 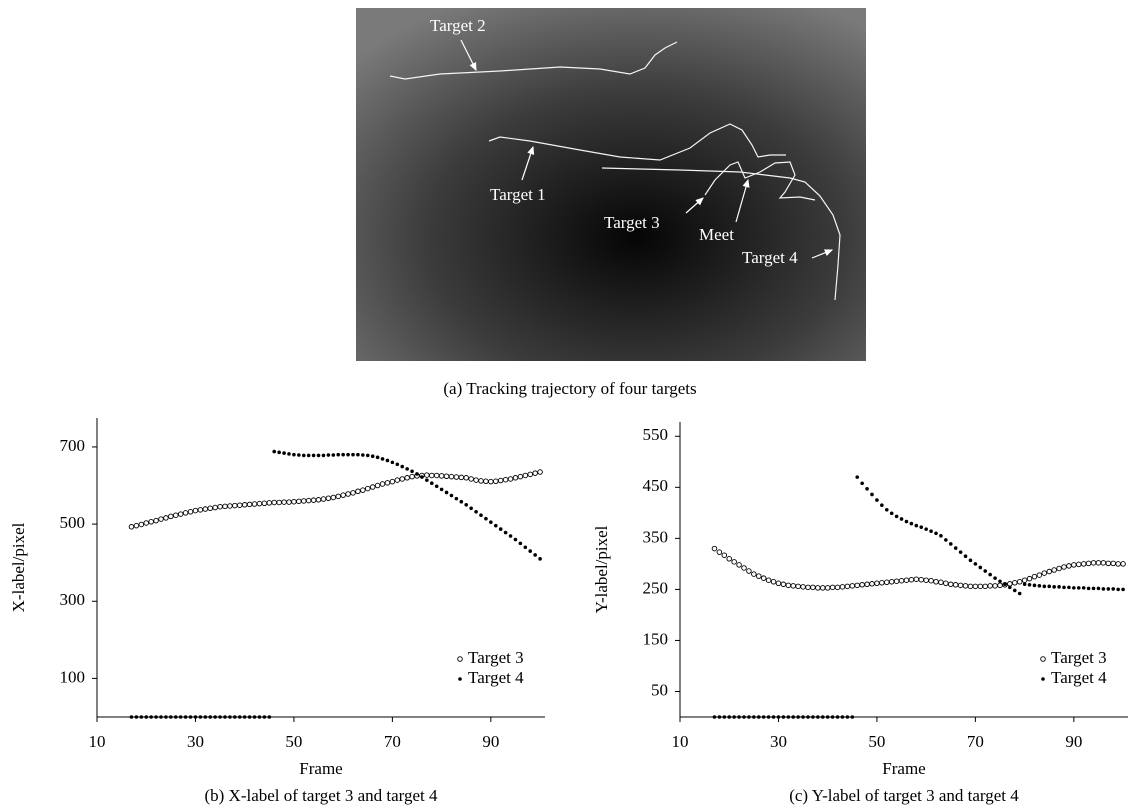 I want to click on x-tick-label: 30, so click(x=778, y=741).